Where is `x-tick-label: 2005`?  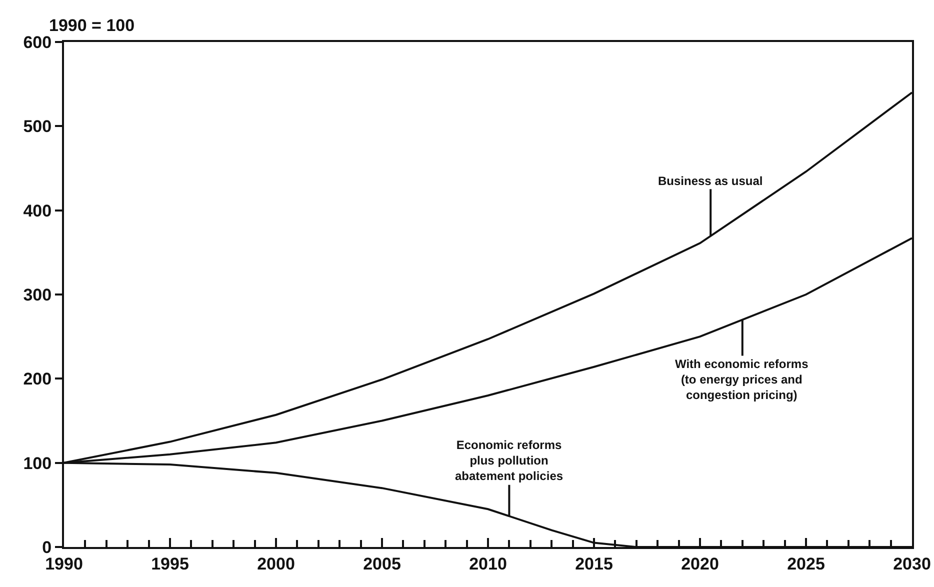
x-tick-label: 2005 is located at coordinates (382, 564).